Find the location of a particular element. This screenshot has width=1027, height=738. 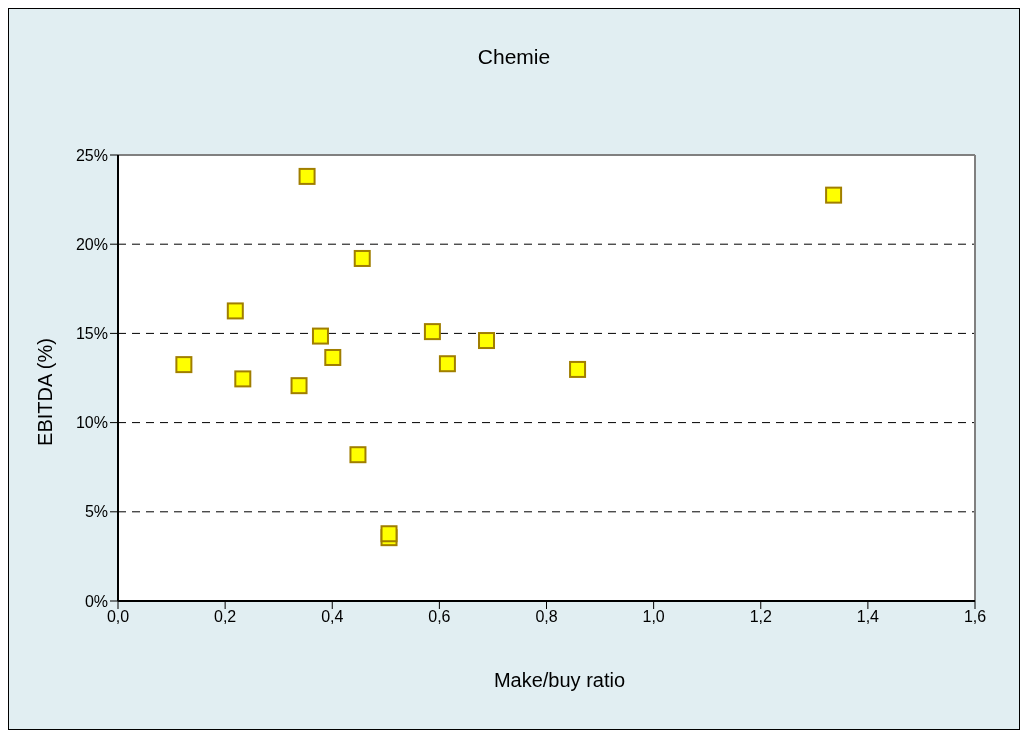

x-tick-label: 0,6 is located at coordinates (439, 617).